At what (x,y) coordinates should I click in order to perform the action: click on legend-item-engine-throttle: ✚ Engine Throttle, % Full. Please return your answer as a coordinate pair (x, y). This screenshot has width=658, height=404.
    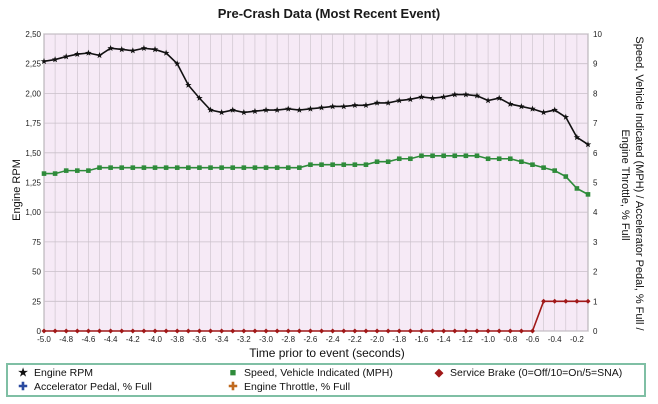
    Looking at the image, I should click on (288, 387).